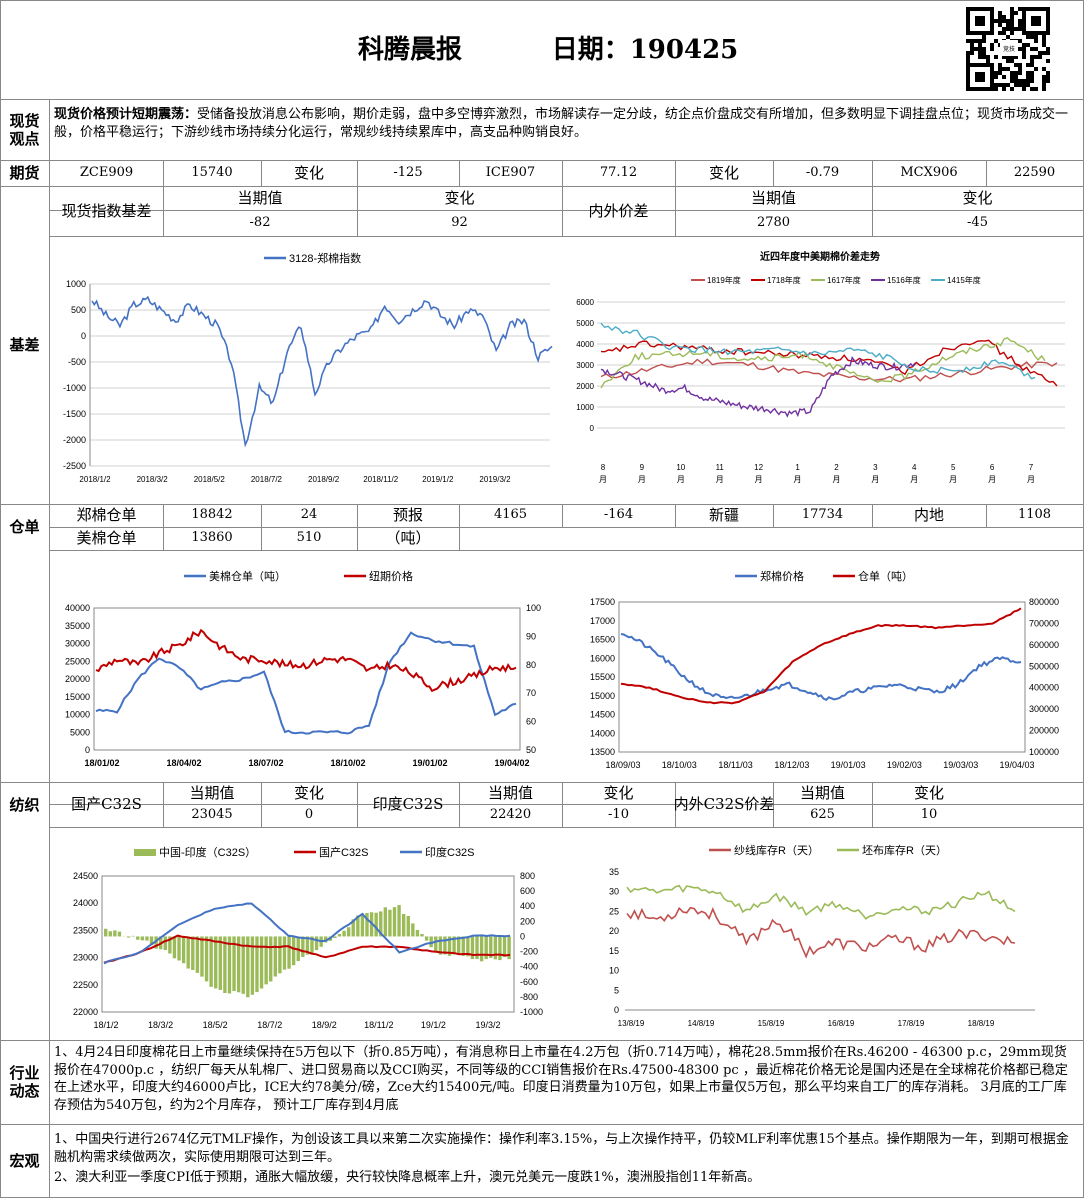 The width and height of the screenshot is (1084, 1198). I want to click on futures-cell: 15740, so click(212, 172).